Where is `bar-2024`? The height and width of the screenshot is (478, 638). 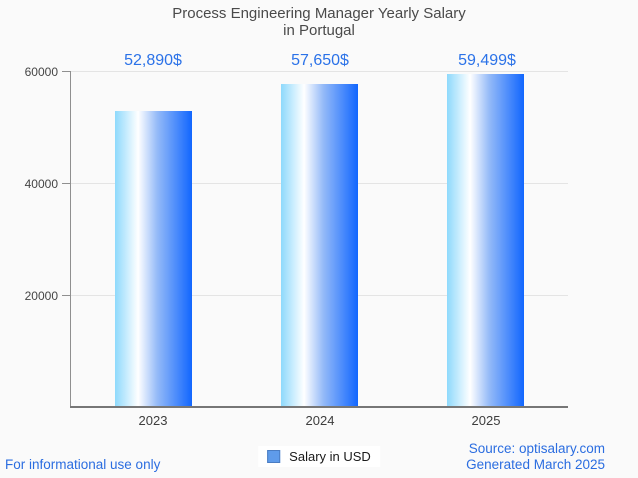 bar-2024 is located at coordinates (319, 245).